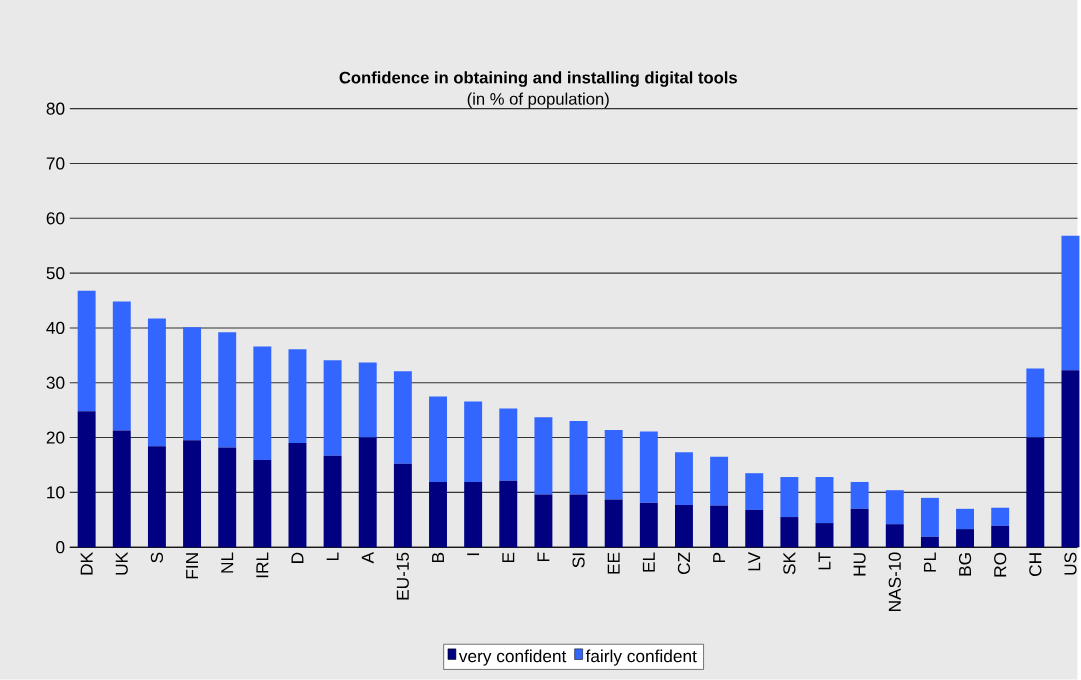 This screenshot has width=1081, height=680. I want to click on x-tick-label: UK, so click(121, 563).